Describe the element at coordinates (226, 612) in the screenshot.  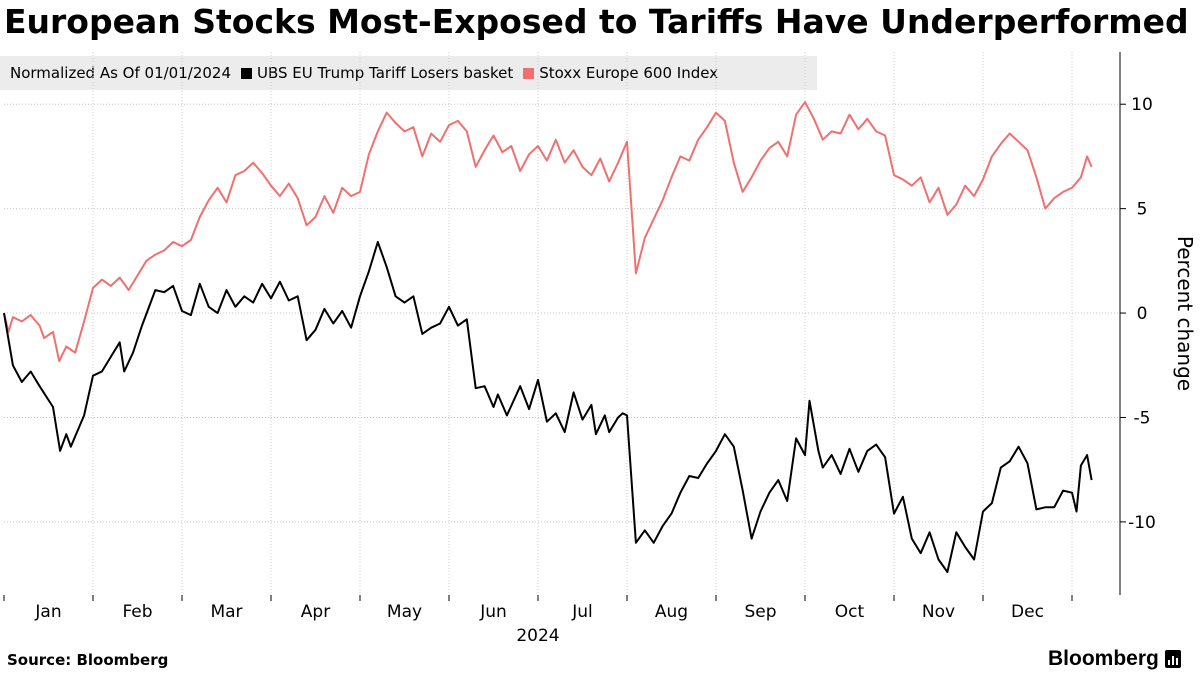
I see `x-tick-label: Mar` at that location.